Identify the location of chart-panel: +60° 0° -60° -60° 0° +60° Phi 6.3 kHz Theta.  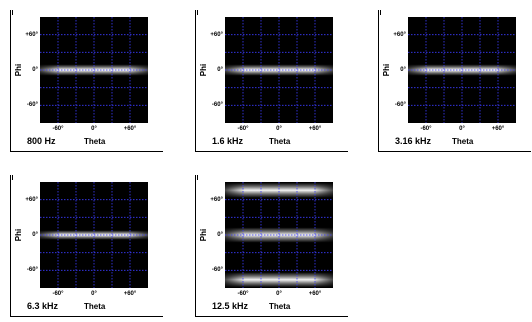
(86, 246).